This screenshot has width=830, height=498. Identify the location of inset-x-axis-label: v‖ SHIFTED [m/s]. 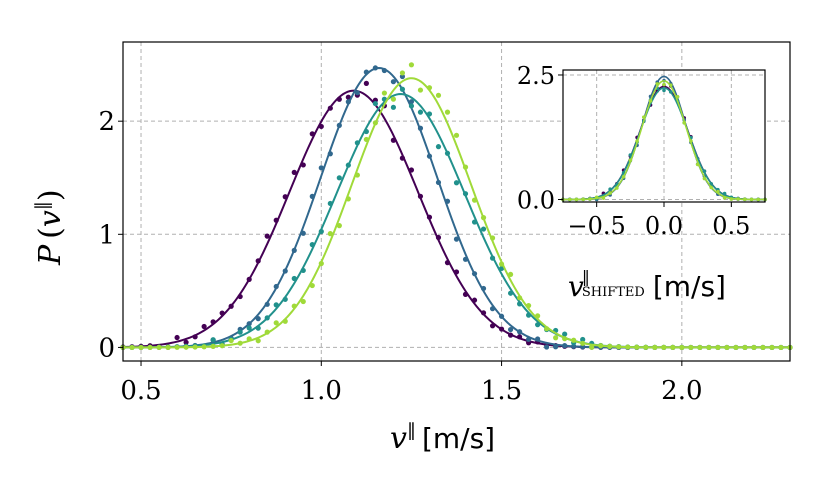
(647, 285).